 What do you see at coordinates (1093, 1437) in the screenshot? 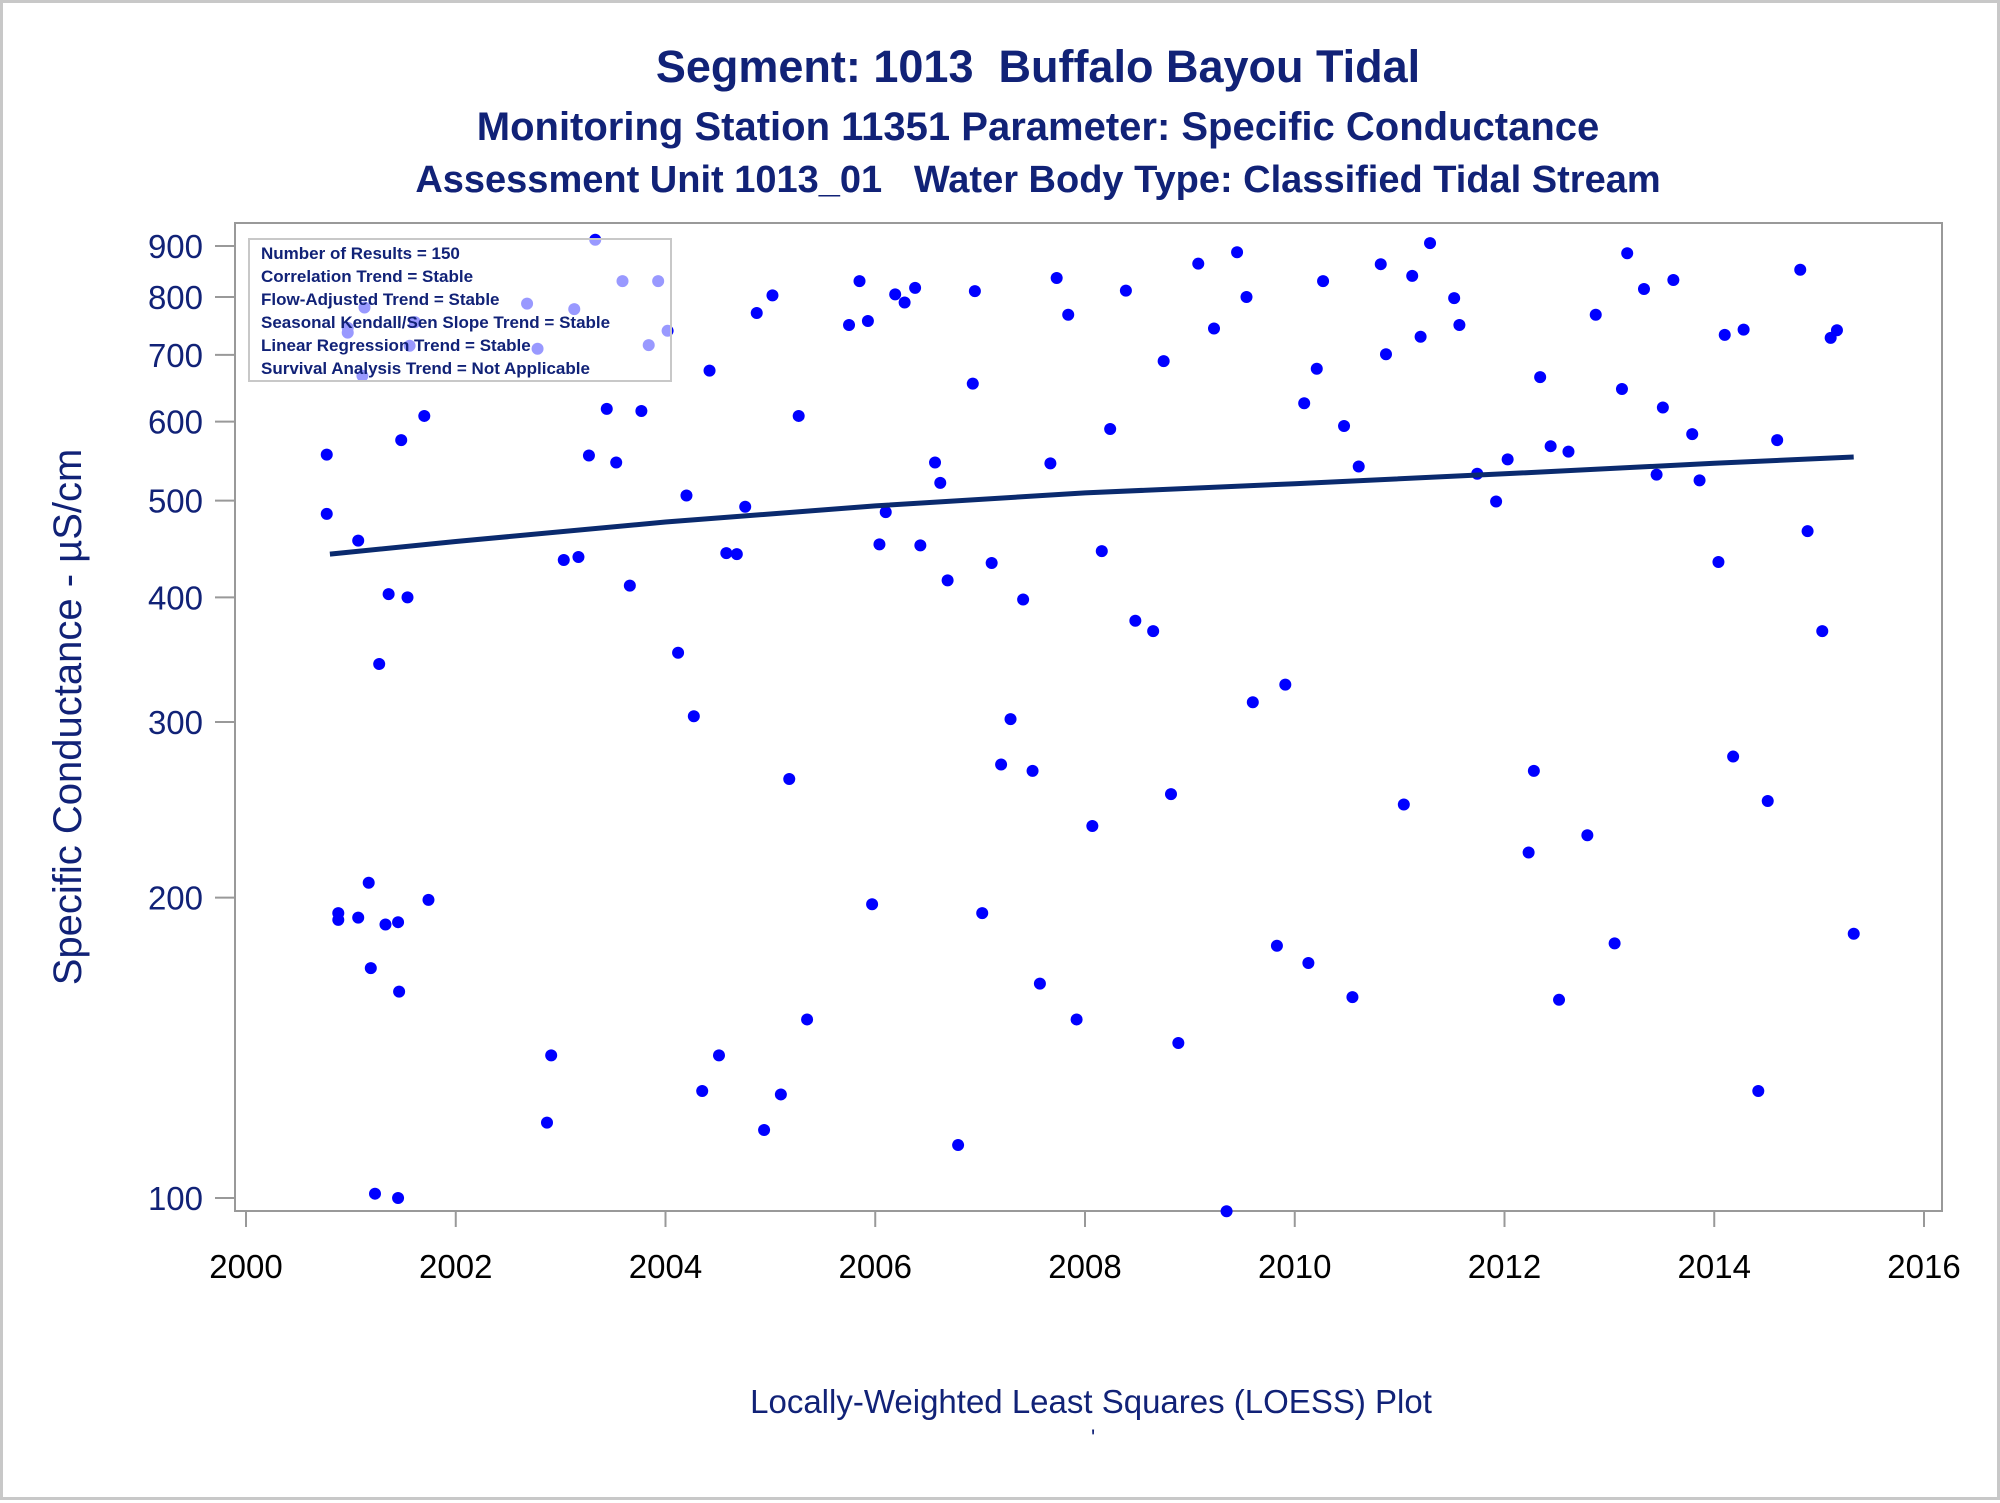
I see `footnote-mark: '` at bounding box center [1093, 1437].